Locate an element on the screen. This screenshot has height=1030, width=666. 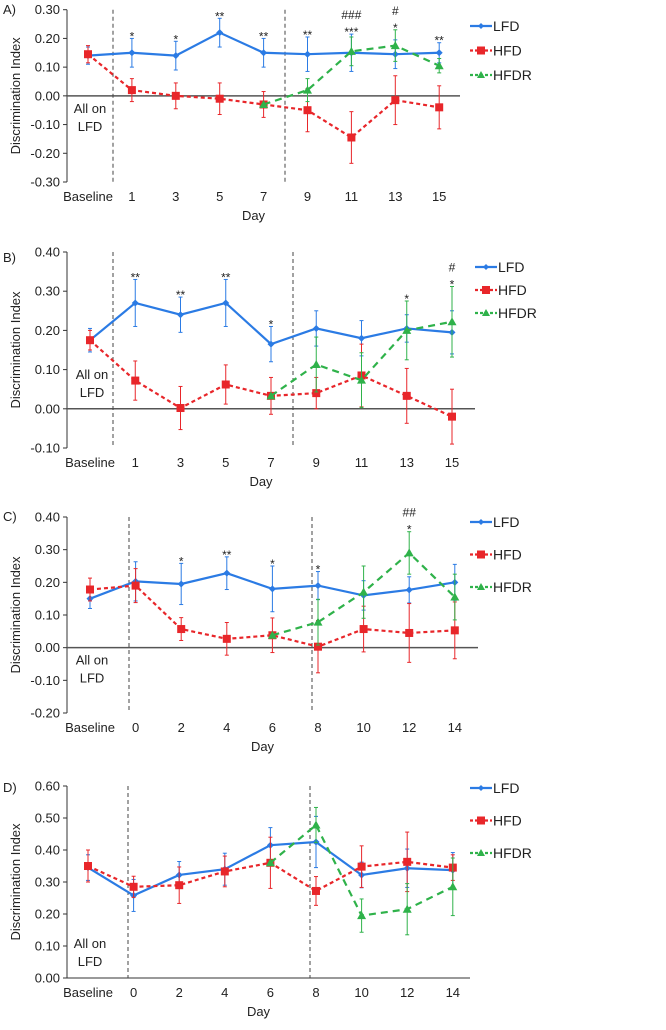
x-tick-label: 3 is located at coordinates (175, 196).